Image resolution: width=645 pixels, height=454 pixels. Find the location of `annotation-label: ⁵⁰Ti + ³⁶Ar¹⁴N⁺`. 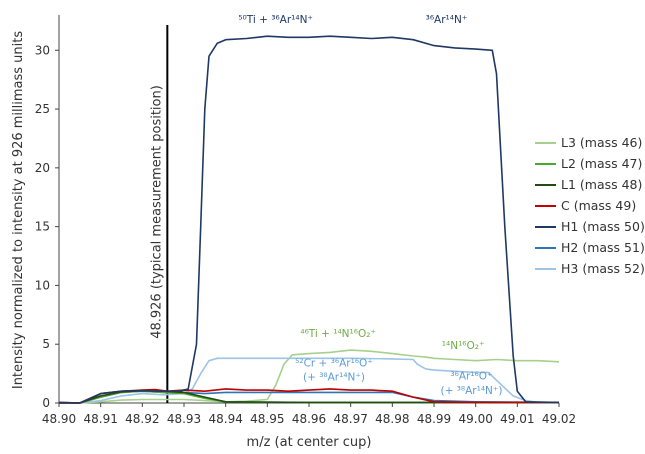

annotation-label: ⁵⁰Ti + ³⁶Ar¹⁴N⁺ is located at coordinates (275, 20).